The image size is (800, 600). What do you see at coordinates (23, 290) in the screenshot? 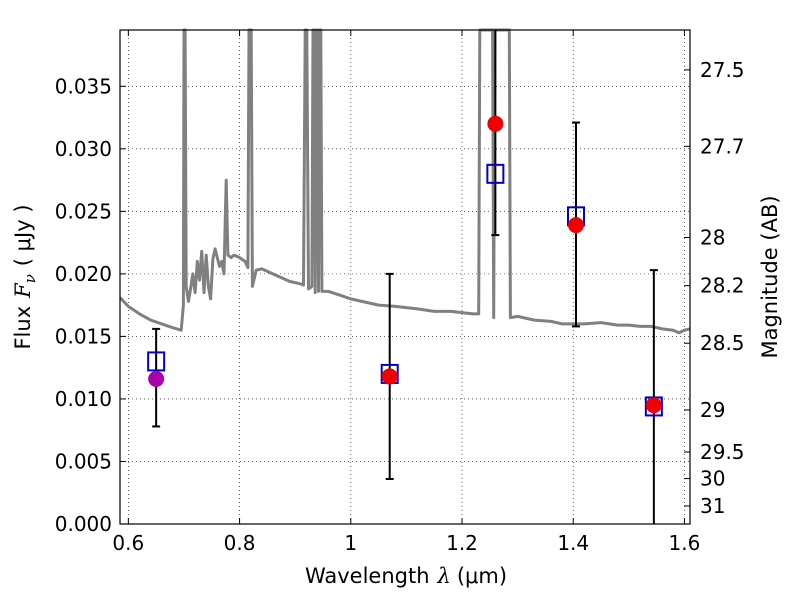
I see `y-axis-label-symbol: F` at bounding box center [23, 290].